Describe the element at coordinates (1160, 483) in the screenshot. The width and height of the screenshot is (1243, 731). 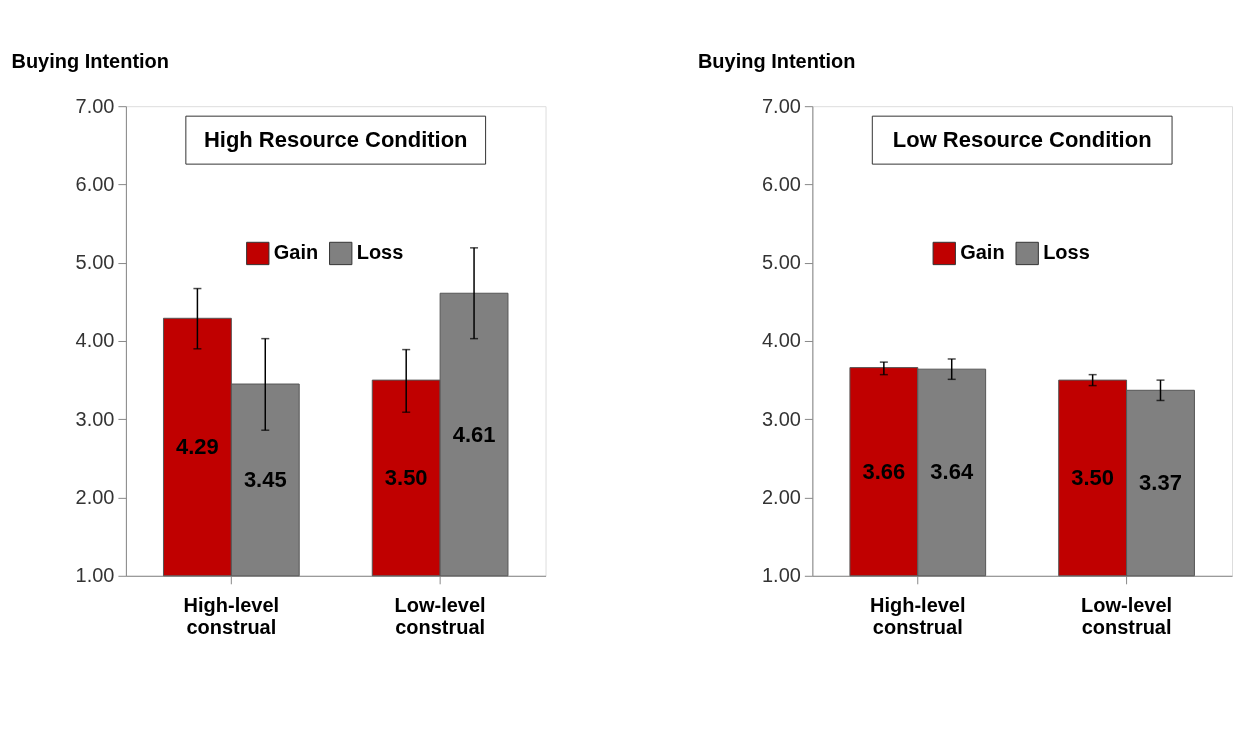
I see `data-label: 3.37` at that location.